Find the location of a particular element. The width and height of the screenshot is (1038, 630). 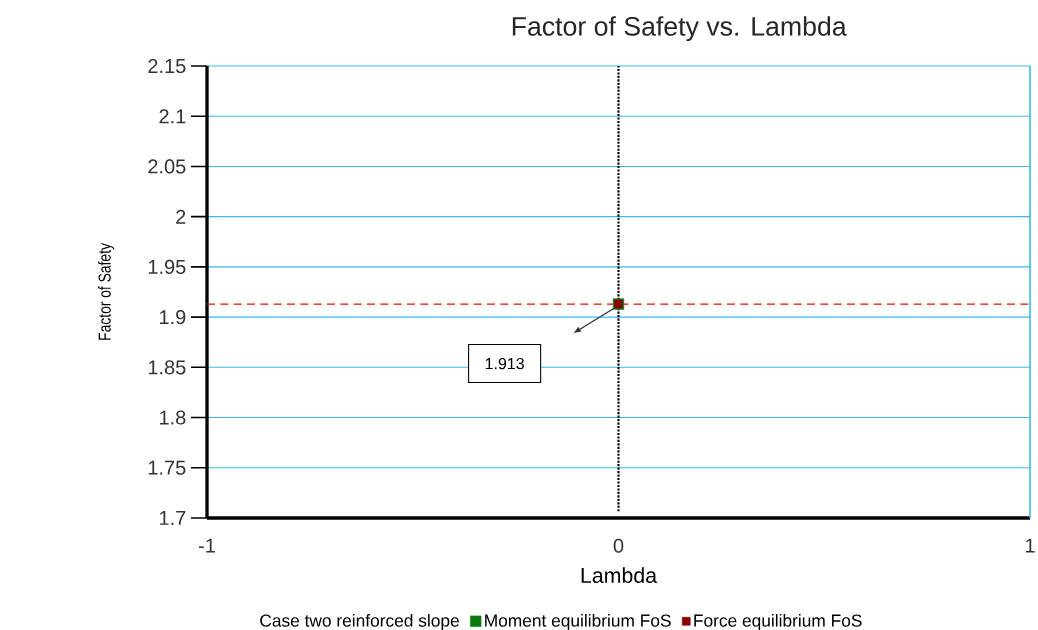

x-tick-label: 1 is located at coordinates (1030, 545).